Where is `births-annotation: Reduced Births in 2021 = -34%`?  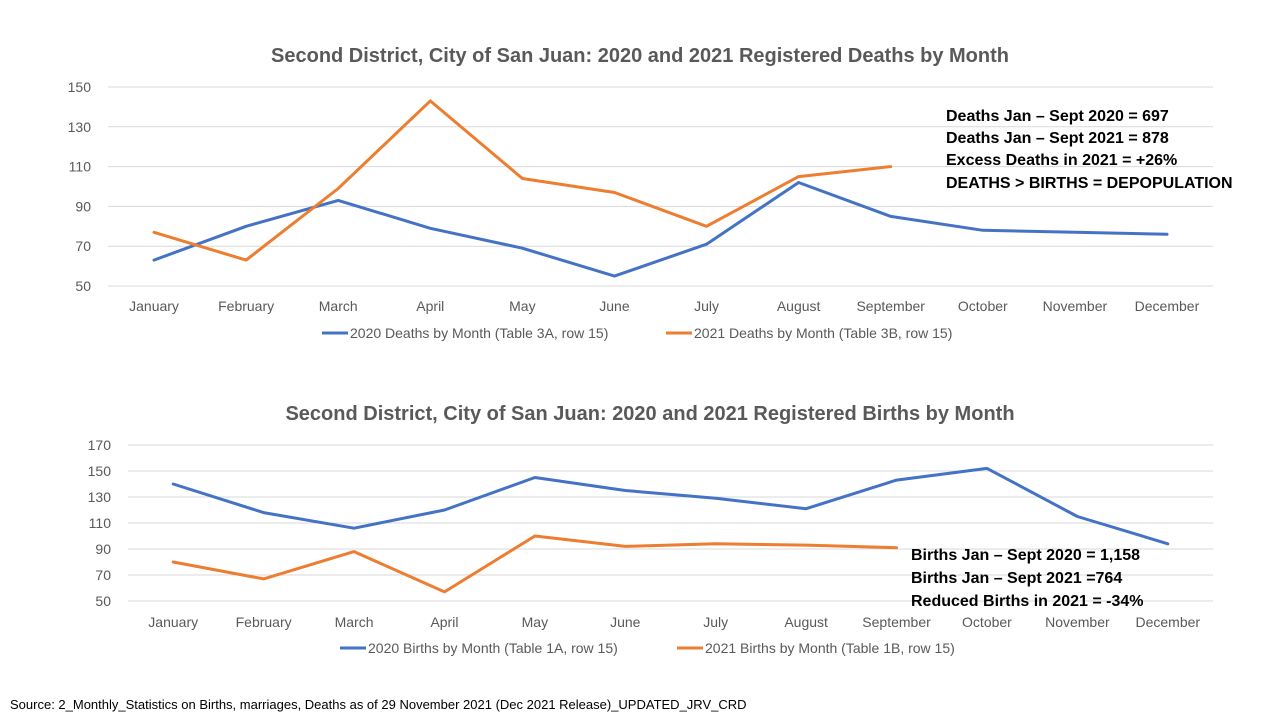
births-annotation: Reduced Births in 2021 = -34% is located at coordinates (1027, 601).